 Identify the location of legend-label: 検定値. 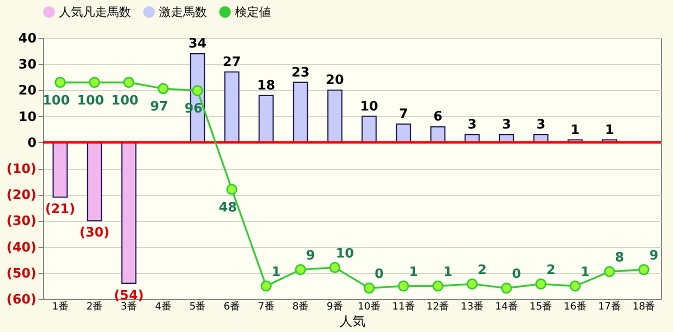
(253, 12).